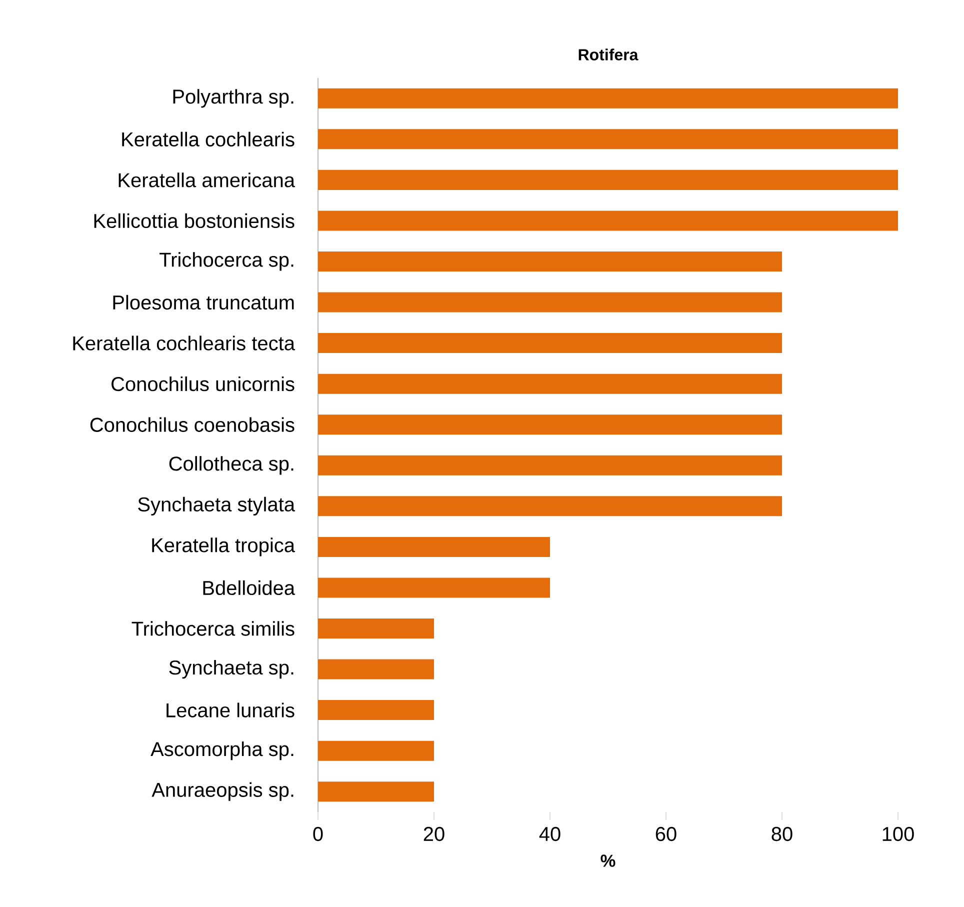 This screenshot has height=907, width=964. I want to click on y-tick-label: Lecane lunaris, so click(230, 710).